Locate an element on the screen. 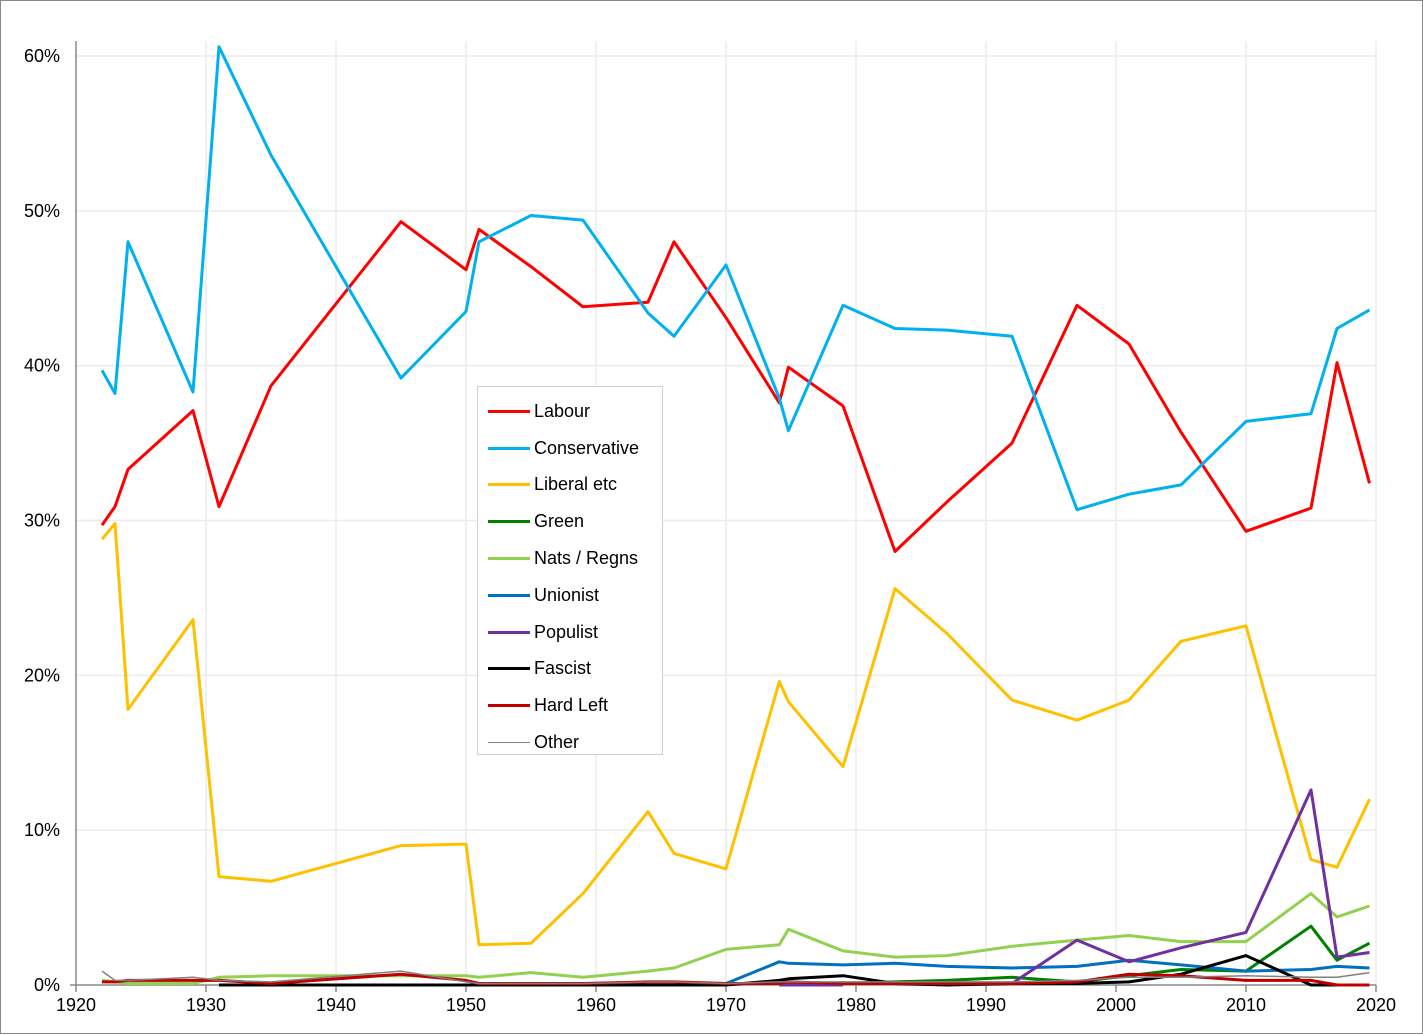 The image size is (1423, 1035). x-tick-label: 1930 is located at coordinates (206, 1005).